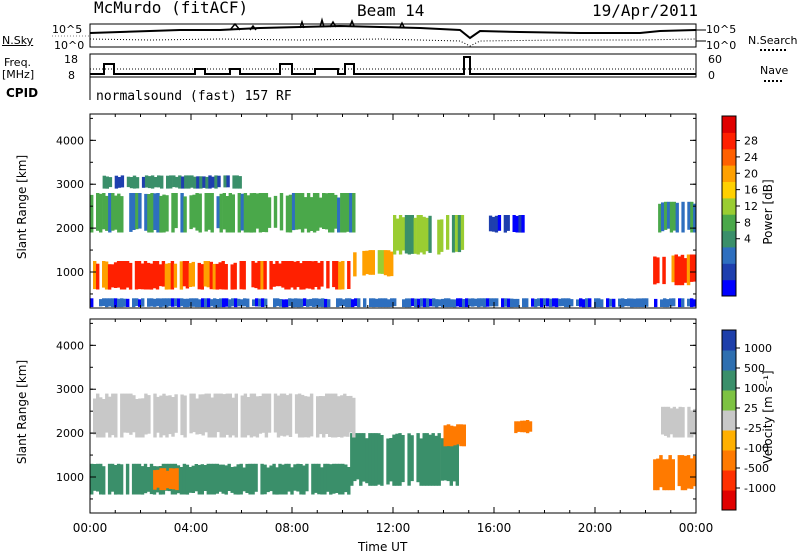 The image size is (800, 554). Describe the element at coordinates (71, 59) in the screenshot. I see `freq-tick-top: 18` at that location.